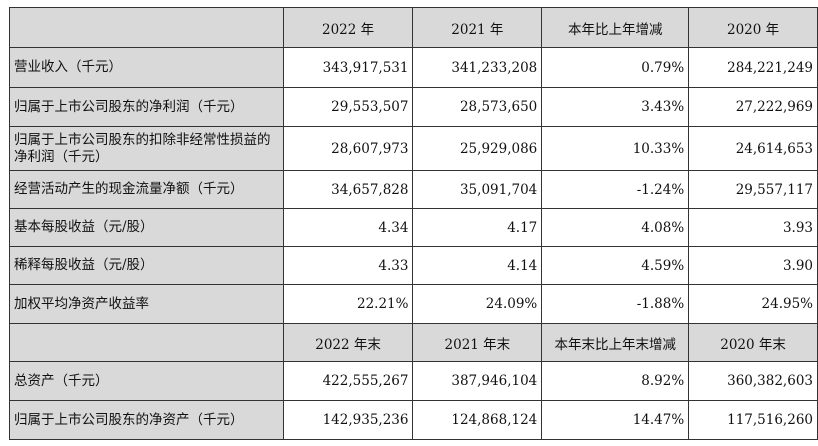 Image resolution: width=818 pixels, height=446 pixels. Describe the element at coordinates (477, 189) in the screenshot. I see `value-cell: 35,091,704` at that location.